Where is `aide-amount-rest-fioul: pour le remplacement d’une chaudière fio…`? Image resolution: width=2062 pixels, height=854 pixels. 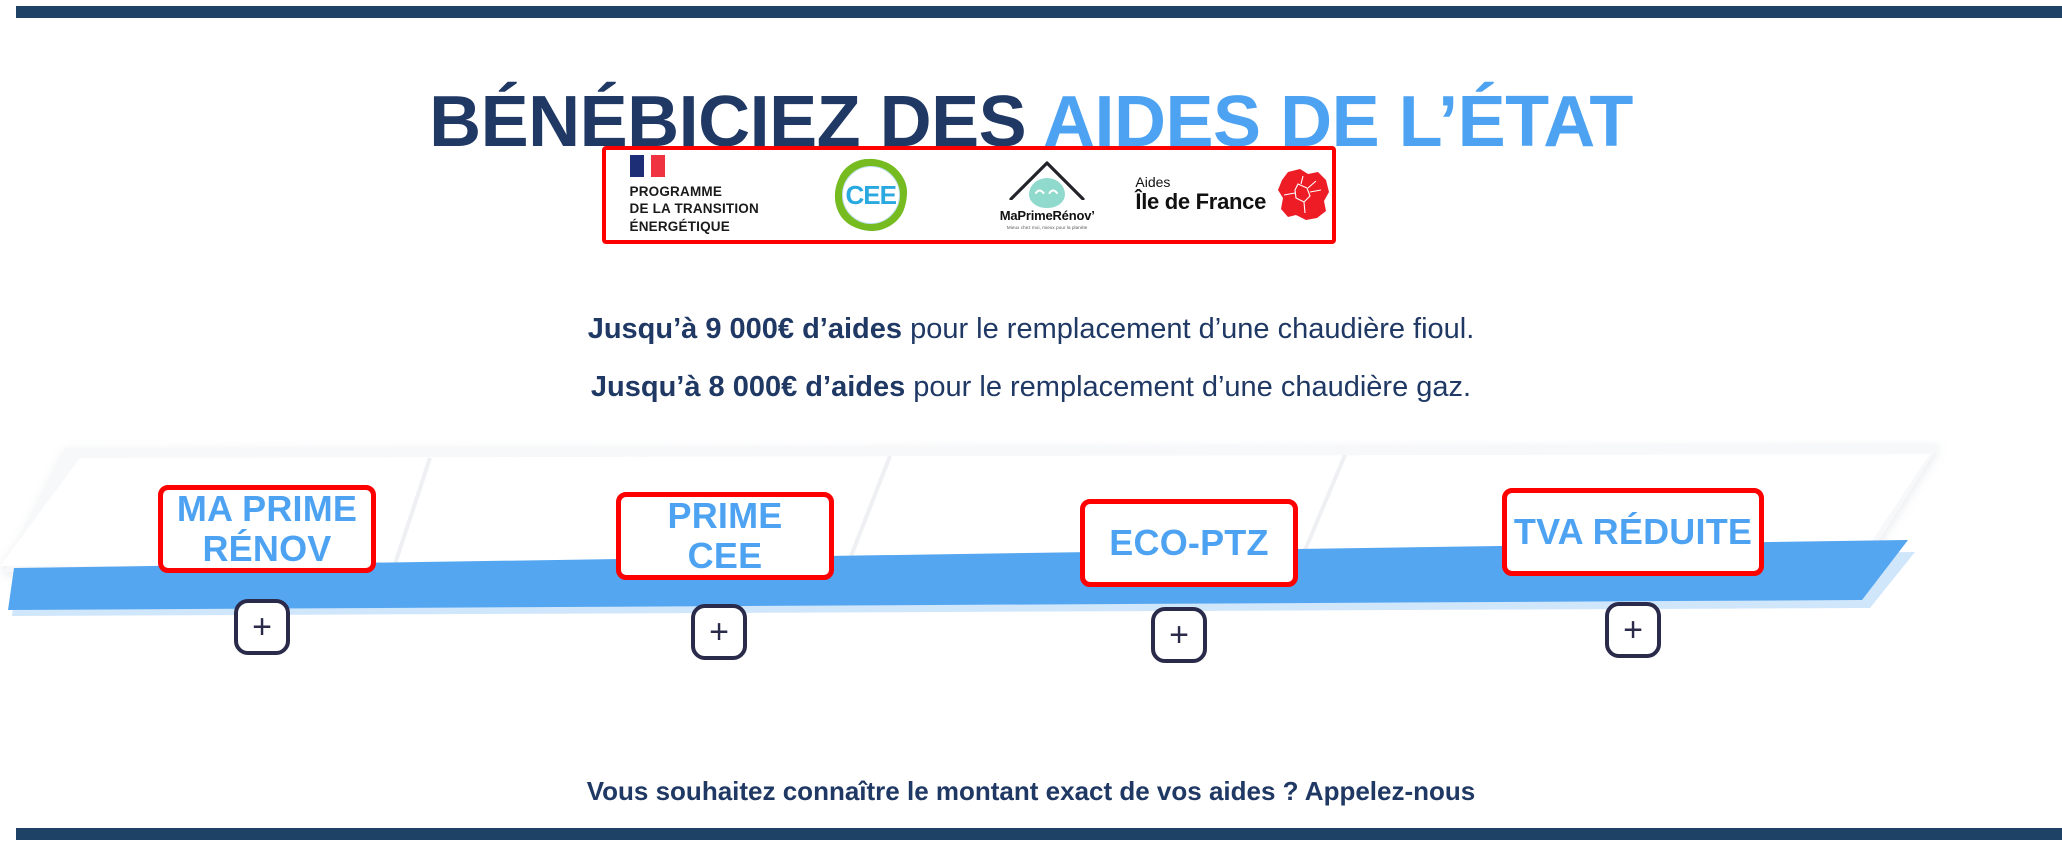
aide-amount-rest-fioul: pour le remplacement d’une chaudière fio… is located at coordinates (1188, 329).